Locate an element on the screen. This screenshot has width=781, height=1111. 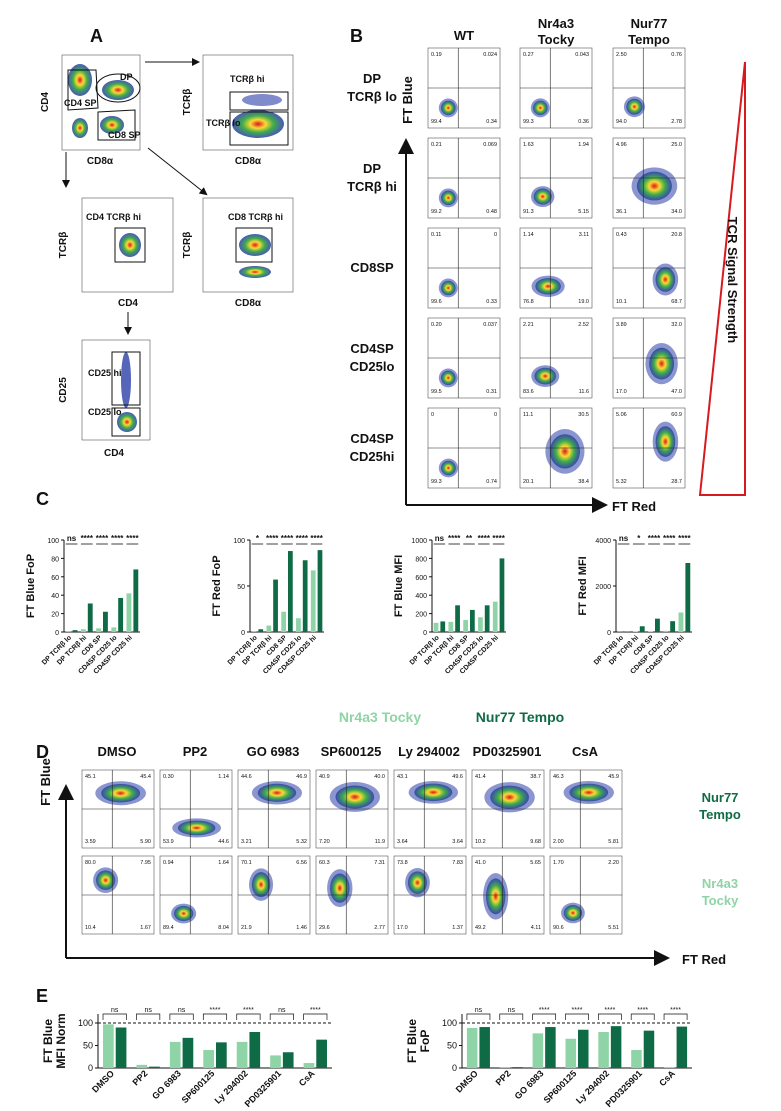
y-axis-label: FT Red FoP is located at coordinates (217, 585).